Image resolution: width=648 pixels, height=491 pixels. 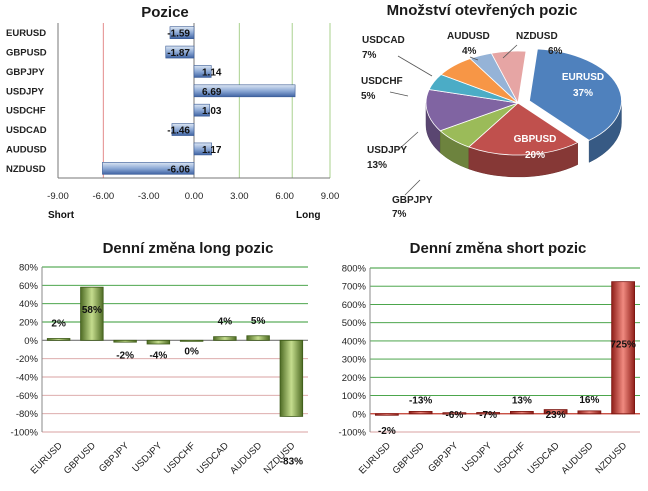 I want to click on y-tick-label: 300%, so click(x=354, y=360).